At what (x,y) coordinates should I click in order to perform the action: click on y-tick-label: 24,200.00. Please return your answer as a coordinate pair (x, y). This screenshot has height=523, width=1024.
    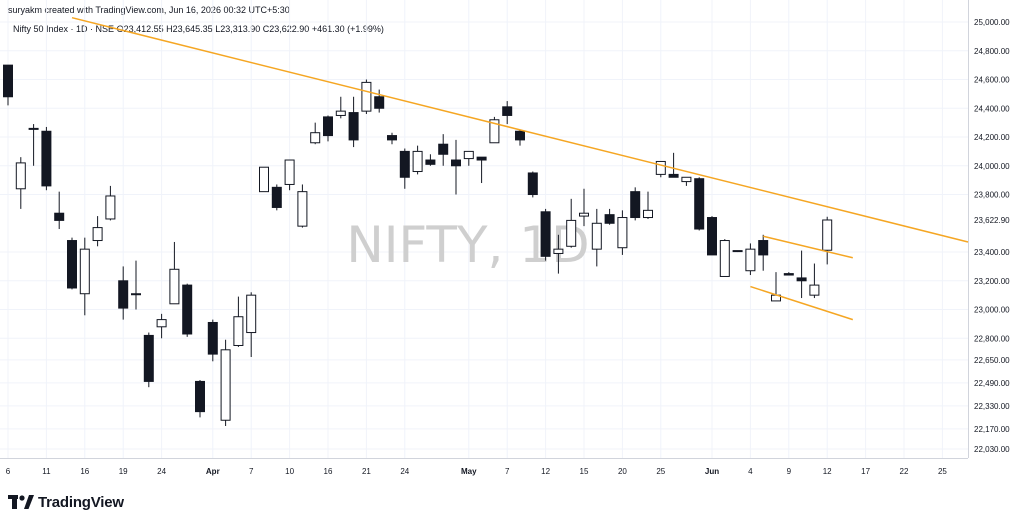
    Looking at the image, I should click on (992, 137).